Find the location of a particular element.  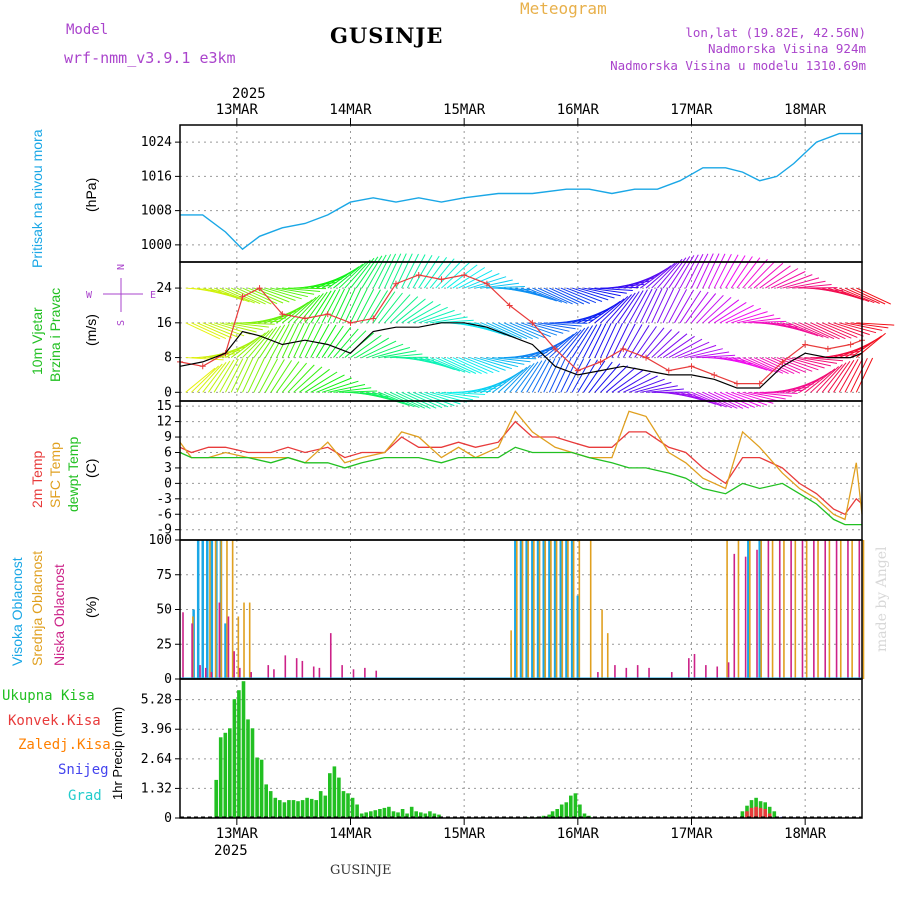

clouds-ytick-label: 0 is located at coordinates (168, 679).